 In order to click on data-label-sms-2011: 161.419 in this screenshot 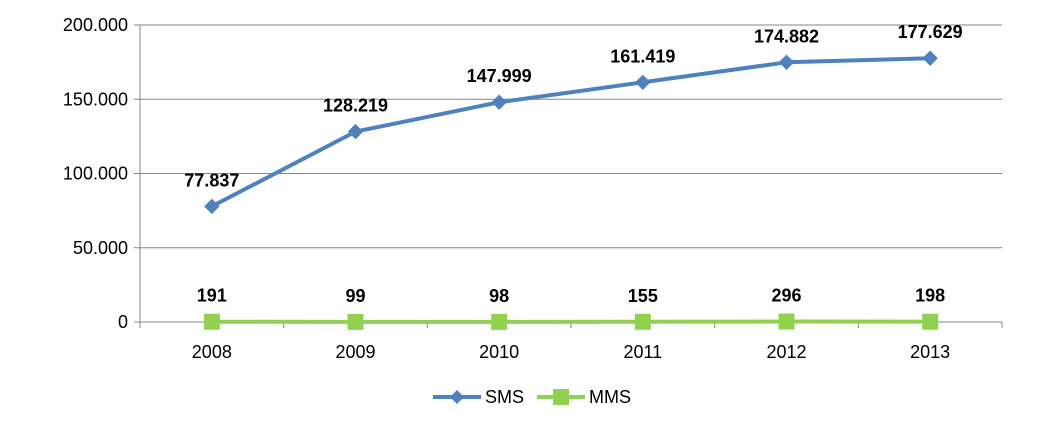, I will do `click(642, 56)`.